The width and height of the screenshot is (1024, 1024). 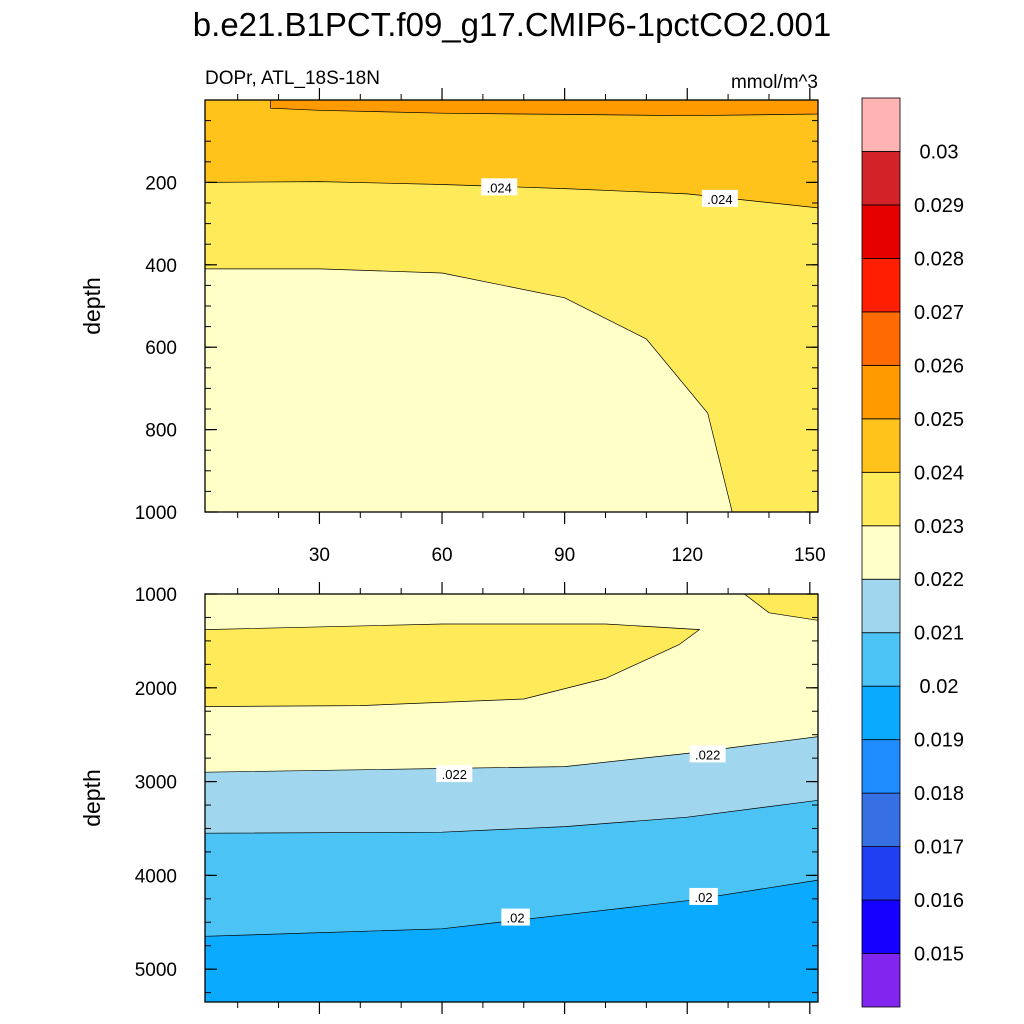 I want to click on colorbar-label: 0.017, so click(x=939, y=848).